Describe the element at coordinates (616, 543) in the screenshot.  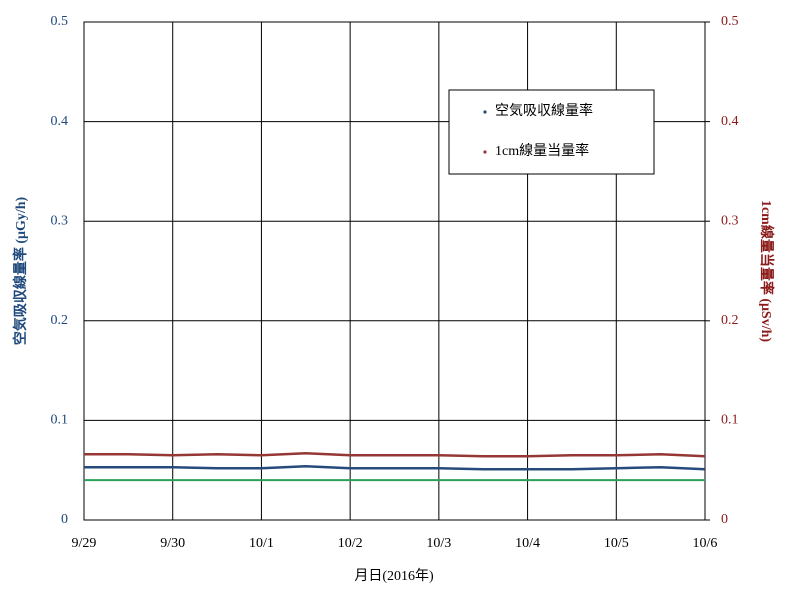
I see `x-tick-label: 10/5` at that location.